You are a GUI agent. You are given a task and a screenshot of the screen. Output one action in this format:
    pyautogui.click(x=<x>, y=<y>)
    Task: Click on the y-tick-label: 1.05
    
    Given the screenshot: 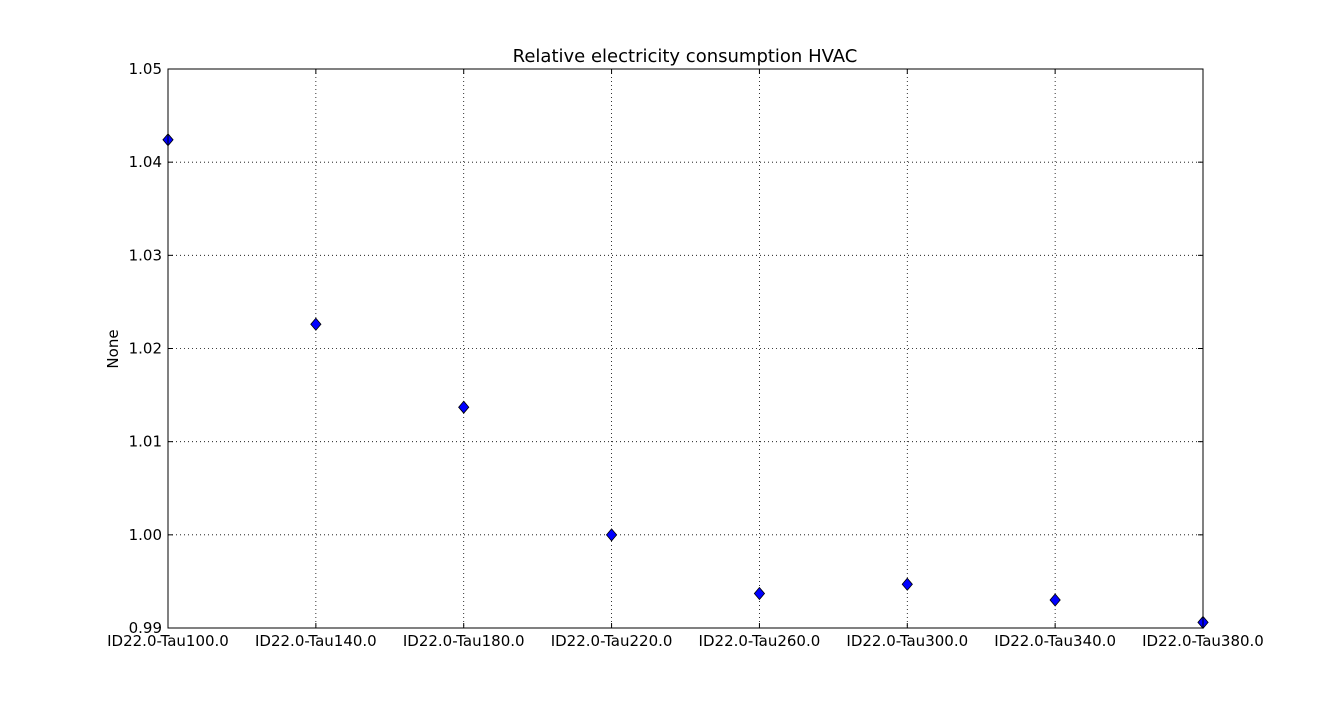 What is the action you would take?
    pyautogui.click(x=145, y=69)
    